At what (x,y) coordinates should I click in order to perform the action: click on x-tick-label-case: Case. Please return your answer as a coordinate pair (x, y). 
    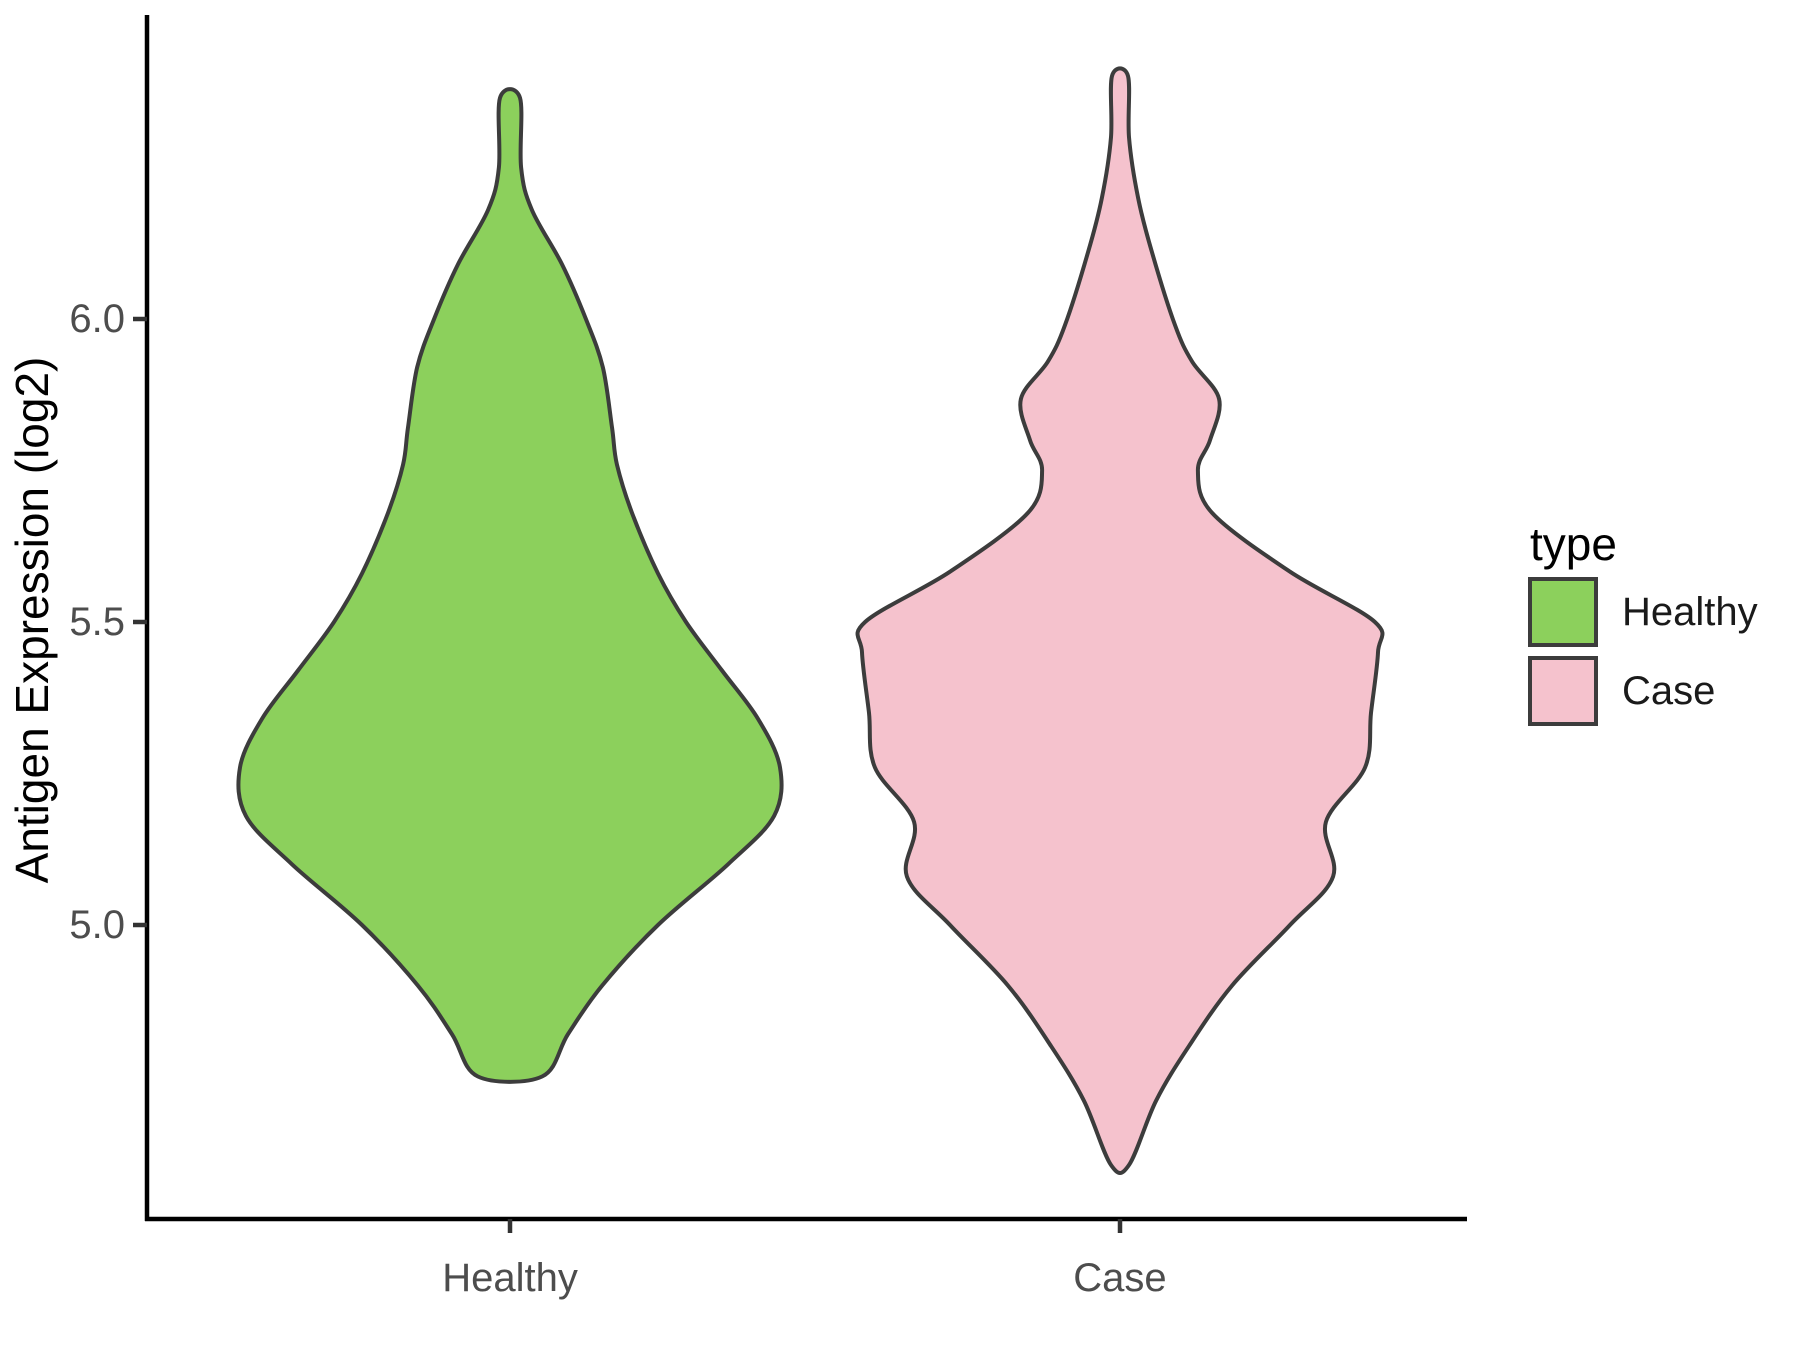
    Looking at the image, I should click on (1119, 1278).